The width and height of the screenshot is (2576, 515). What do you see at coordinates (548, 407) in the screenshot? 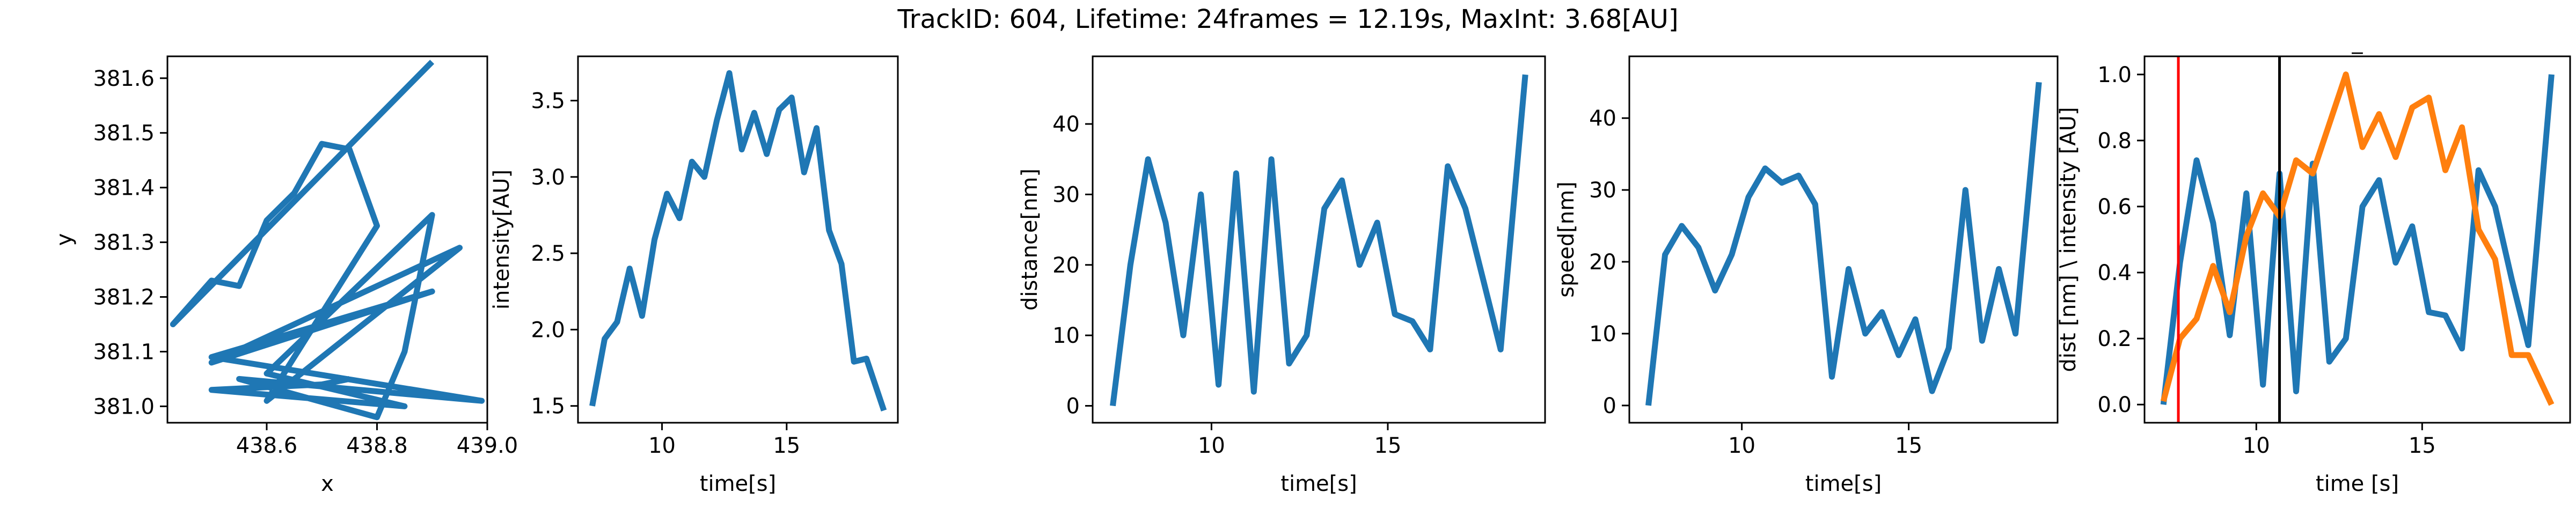
I see `y-tick-label: 1.5` at bounding box center [548, 407].